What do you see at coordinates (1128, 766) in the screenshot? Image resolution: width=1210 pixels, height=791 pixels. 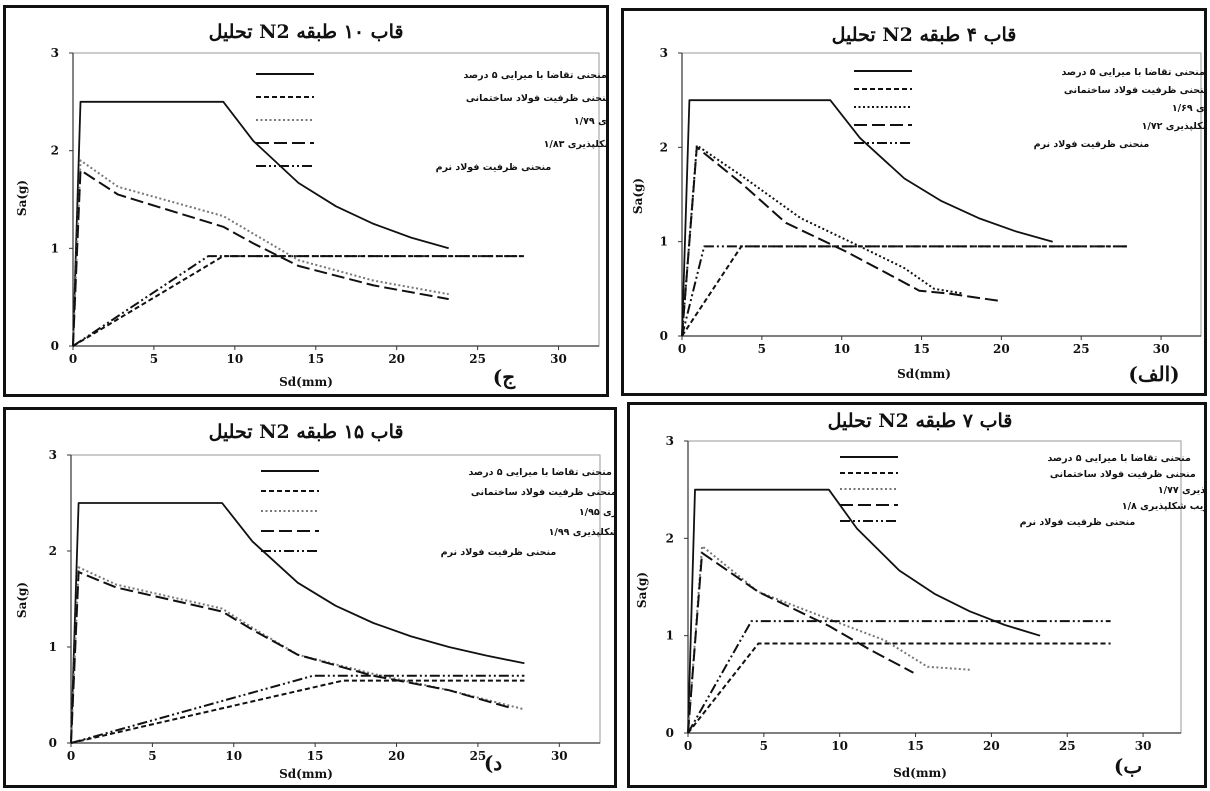 I see `panel-label: (ب` at bounding box center [1128, 766].